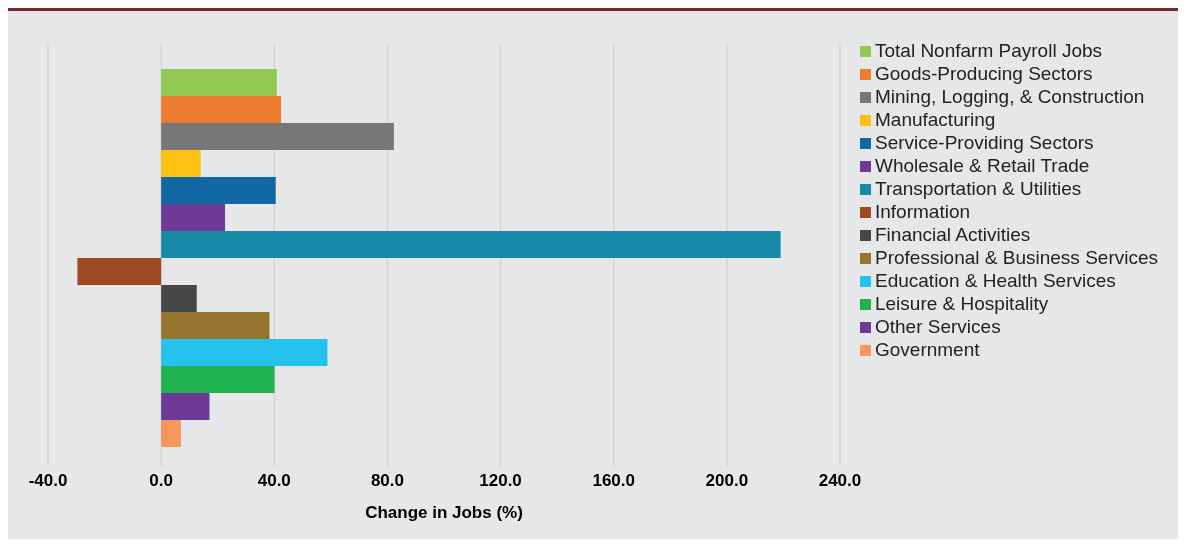 The image size is (1186, 544). I want to click on legend-label: Information, so click(922, 211).